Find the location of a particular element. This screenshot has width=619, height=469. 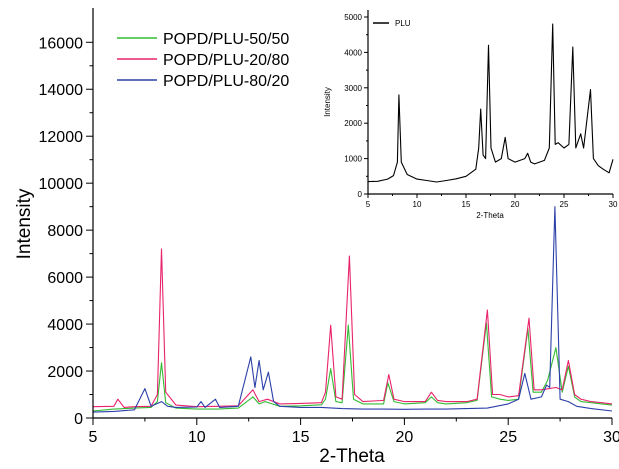

main-legend-label-2: POPD/PLU-80/20 is located at coordinates (226, 81).